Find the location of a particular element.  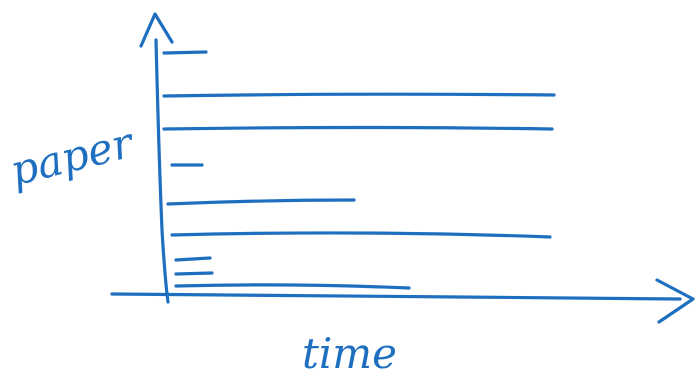

y-axis is located at coordinates (162, 171).